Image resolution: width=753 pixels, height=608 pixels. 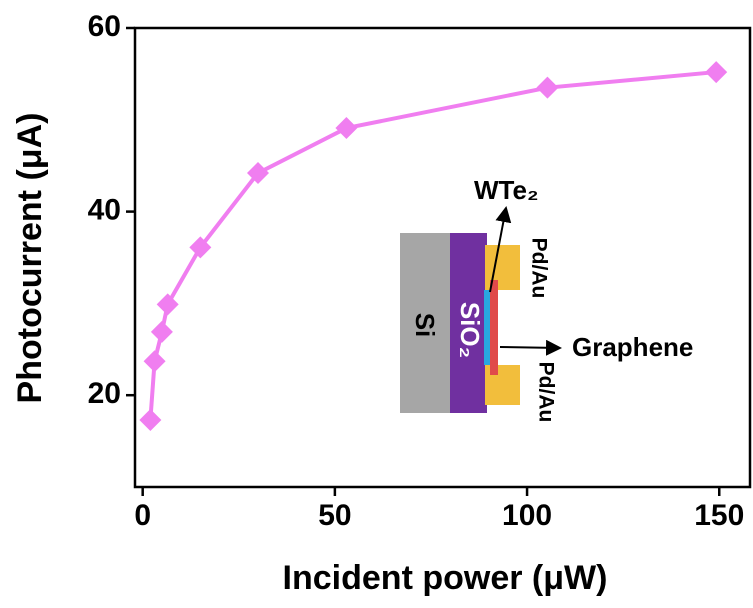 I want to click on inset-label: Si, so click(x=425, y=325).